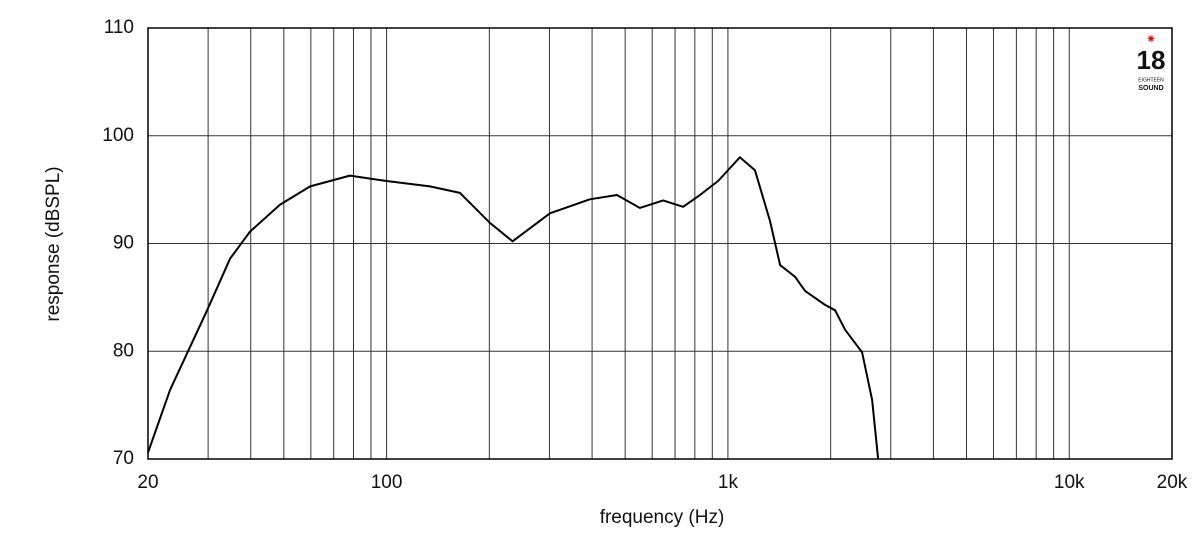  I want to click on x-tick-label: 20, so click(147, 482).